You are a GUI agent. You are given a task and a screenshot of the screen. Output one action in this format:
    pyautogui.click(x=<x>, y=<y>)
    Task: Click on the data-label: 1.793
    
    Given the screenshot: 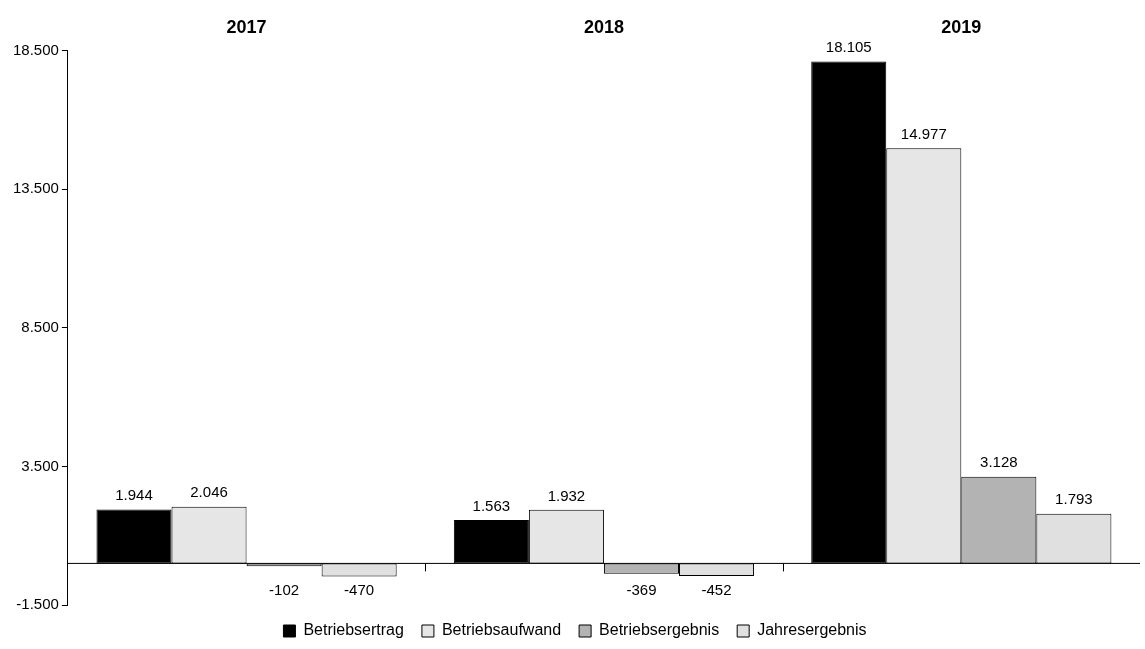 What is the action you would take?
    pyautogui.click(x=1074, y=499)
    